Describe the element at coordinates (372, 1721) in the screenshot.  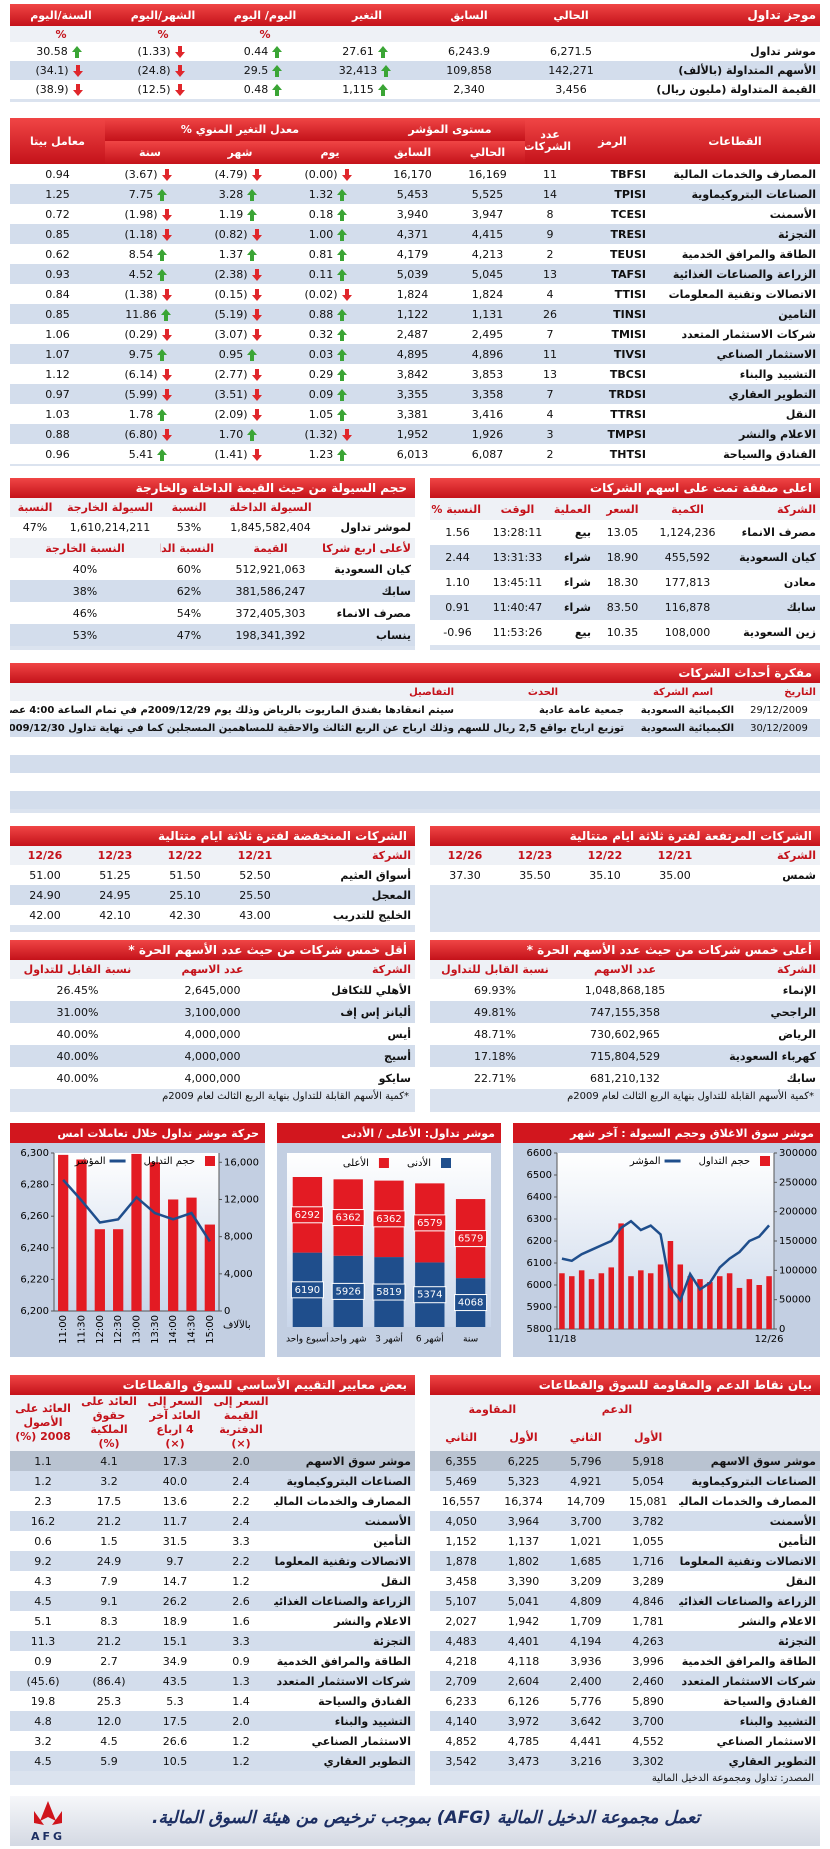
I see `cell-label: التشييد والبناء` at that location.